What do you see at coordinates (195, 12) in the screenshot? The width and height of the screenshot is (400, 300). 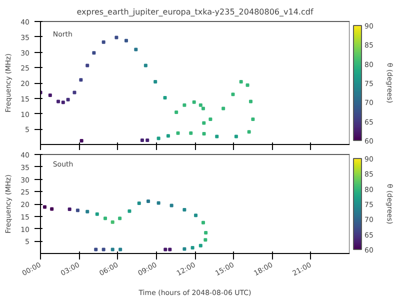 I see `chart-title: expres_earth_jupiter_europa_txka-y235_20480806_v14.cdf` at bounding box center [195, 12].